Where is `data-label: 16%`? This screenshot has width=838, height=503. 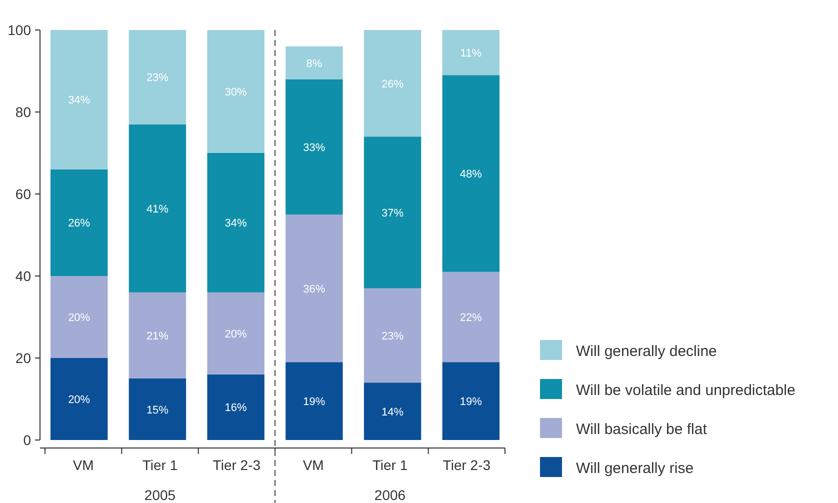
data-label: 16% is located at coordinates (236, 408).